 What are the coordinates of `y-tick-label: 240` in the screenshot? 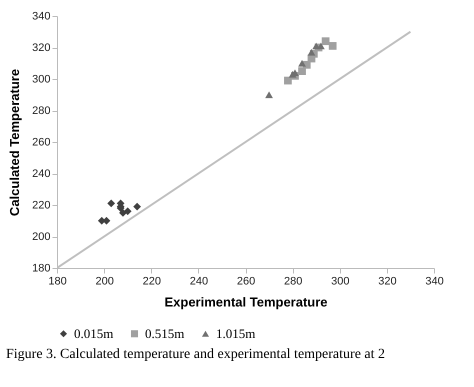 It's located at (41, 174).